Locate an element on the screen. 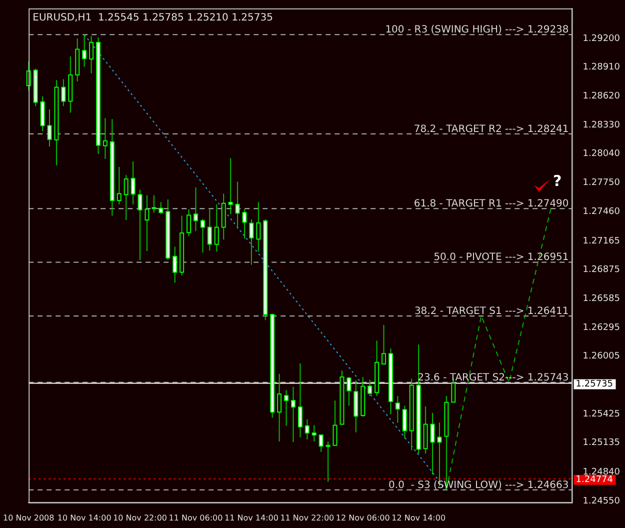 This screenshot has width=625, height=528. y-tick-label: 1.27460 is located at coordinates (601, 211).